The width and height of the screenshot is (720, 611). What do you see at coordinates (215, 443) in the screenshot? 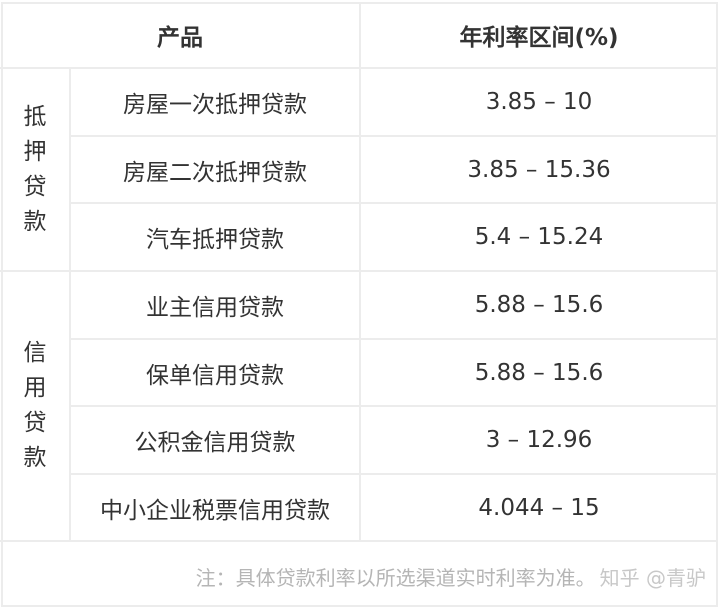
I see `product-cell: 公积金信用贷款` at bounding box center [215, 443].